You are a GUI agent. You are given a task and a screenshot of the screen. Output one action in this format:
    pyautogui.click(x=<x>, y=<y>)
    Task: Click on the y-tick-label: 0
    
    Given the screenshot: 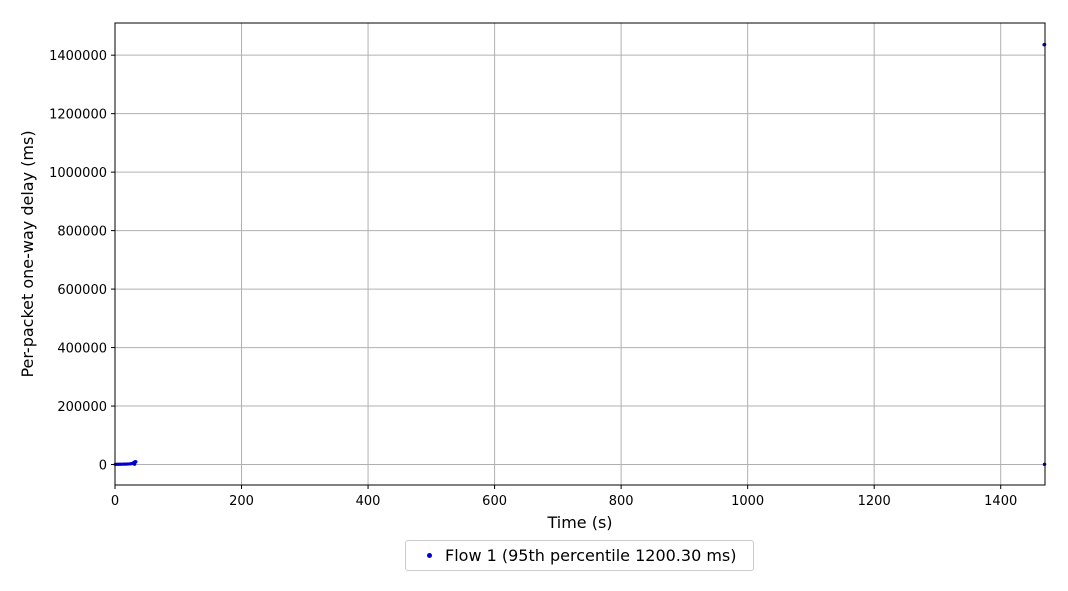 What is the action you would take?
    pyautogui.click(x=103, y=466)
    